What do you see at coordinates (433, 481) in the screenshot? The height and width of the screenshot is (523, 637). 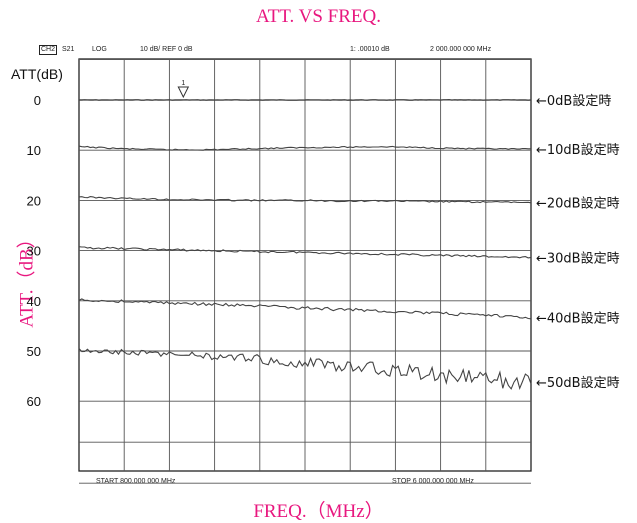 I see `stop-frequency-readout: STOP 6 000.000 000 MHz` at bounding box center [433, 481].